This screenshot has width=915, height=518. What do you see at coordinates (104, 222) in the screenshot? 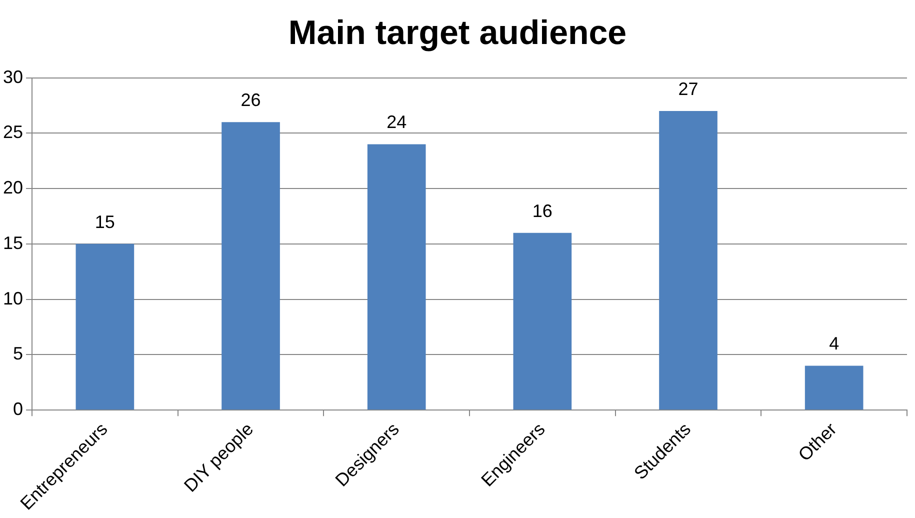
I see `data-label: 15` at bounding box center [104, 222].